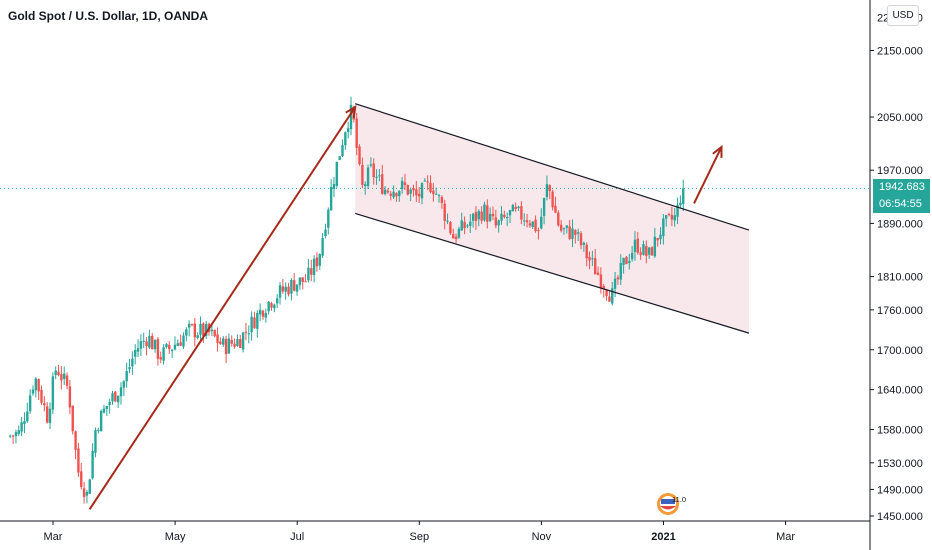 The width and height of the screenshot is (932, 550). What do you see at coordinates (670, 504) in the screenshot?
I see `ideas-badge: 11.0` at bounding box center [670, 504].